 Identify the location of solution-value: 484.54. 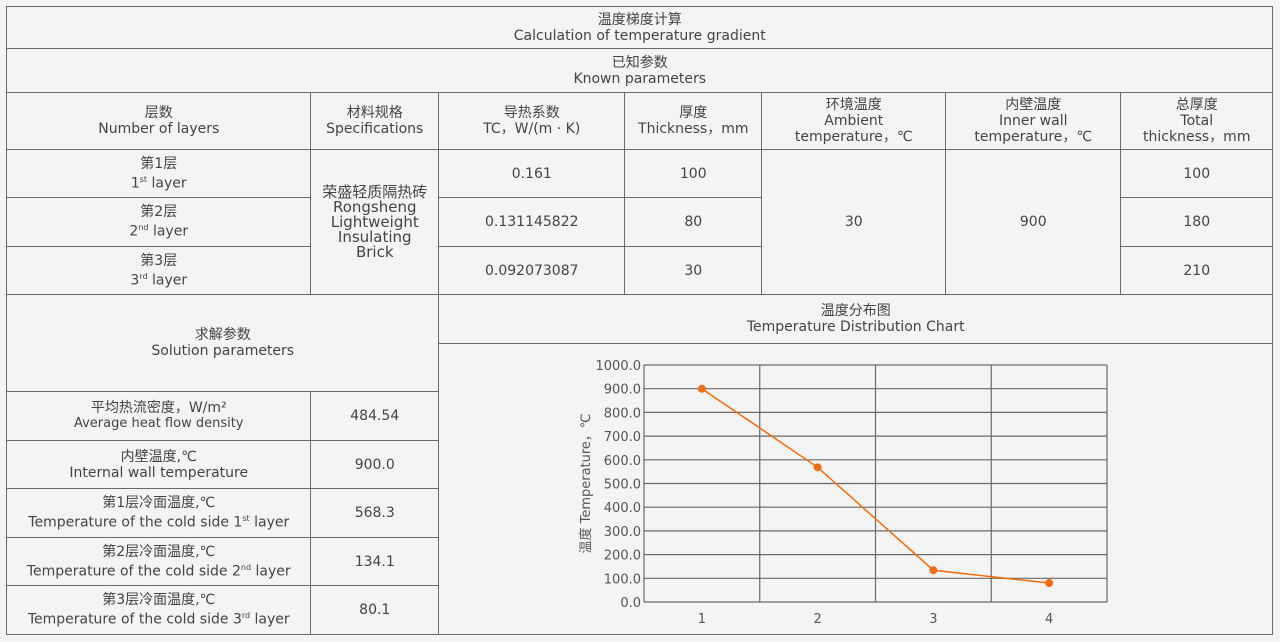
(375, 416).